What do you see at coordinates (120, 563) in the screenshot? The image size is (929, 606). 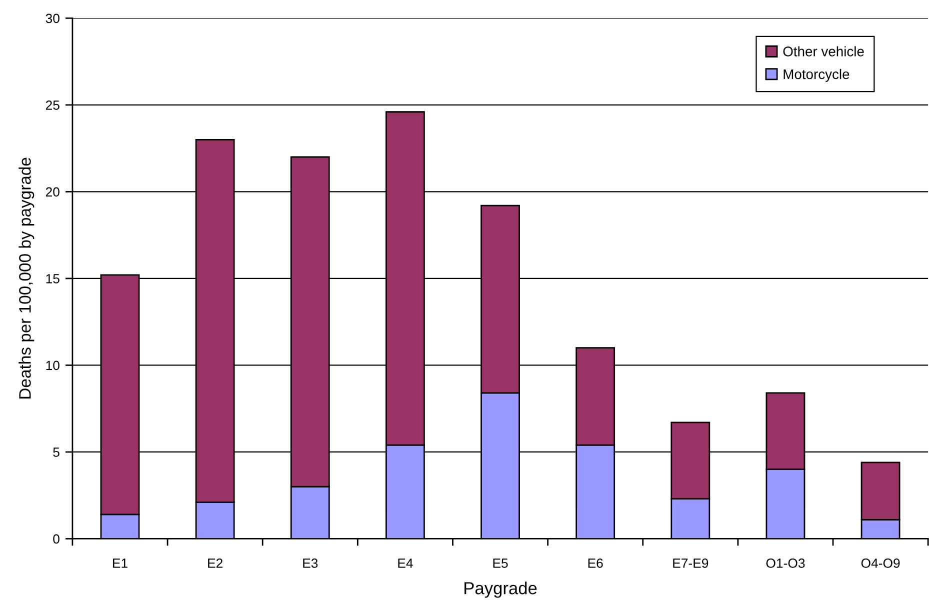 I see `x-tick-label: E1` at bounding box center [120, 563].